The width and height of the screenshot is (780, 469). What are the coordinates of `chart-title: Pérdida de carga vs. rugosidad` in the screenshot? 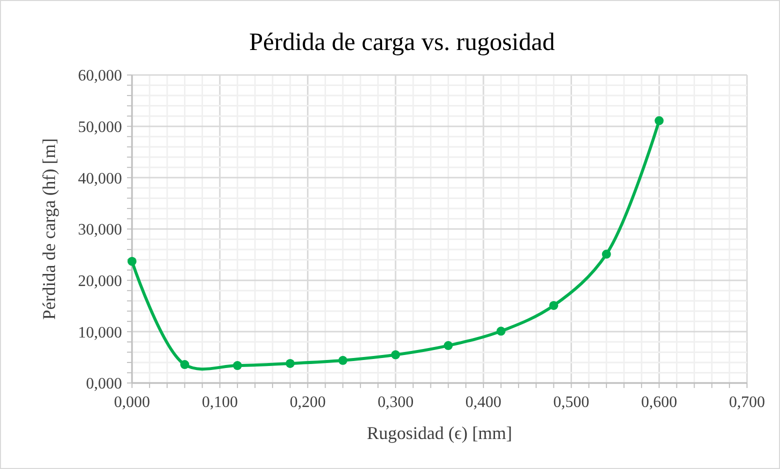 It's located at (402, 42).